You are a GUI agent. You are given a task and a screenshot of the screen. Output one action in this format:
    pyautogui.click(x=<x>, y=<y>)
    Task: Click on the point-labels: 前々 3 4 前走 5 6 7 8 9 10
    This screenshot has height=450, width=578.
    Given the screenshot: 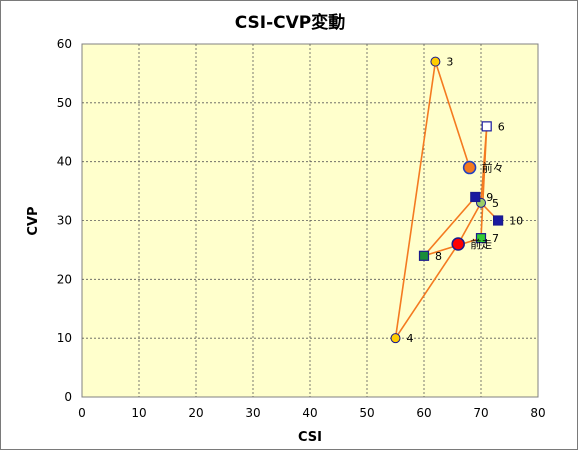 What is the action you would take?
    pyautogui.click(x=465, y=201)
    